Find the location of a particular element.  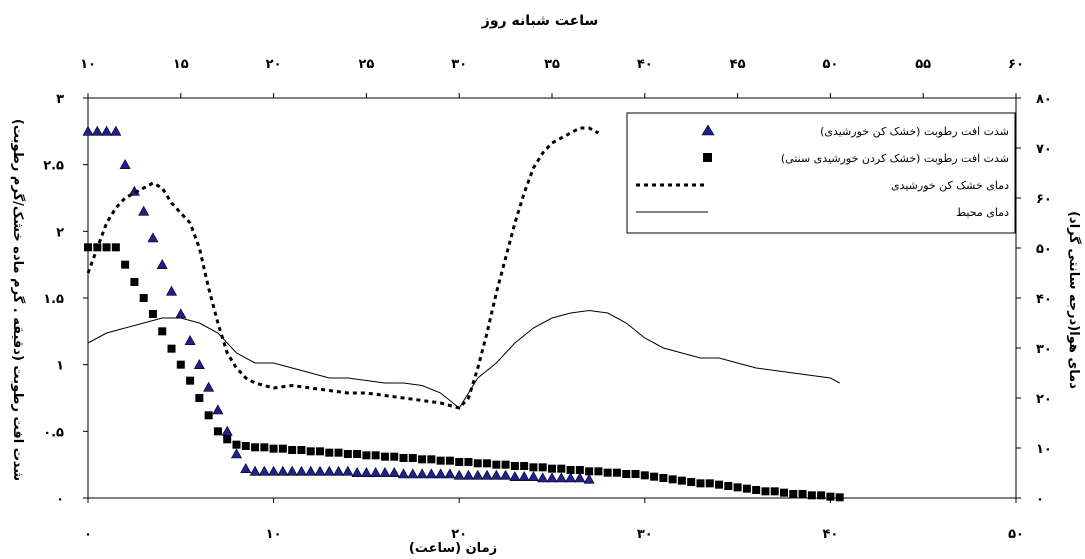

x-axis-title: زمان (ساعت) is located at coordinates (453, 548).